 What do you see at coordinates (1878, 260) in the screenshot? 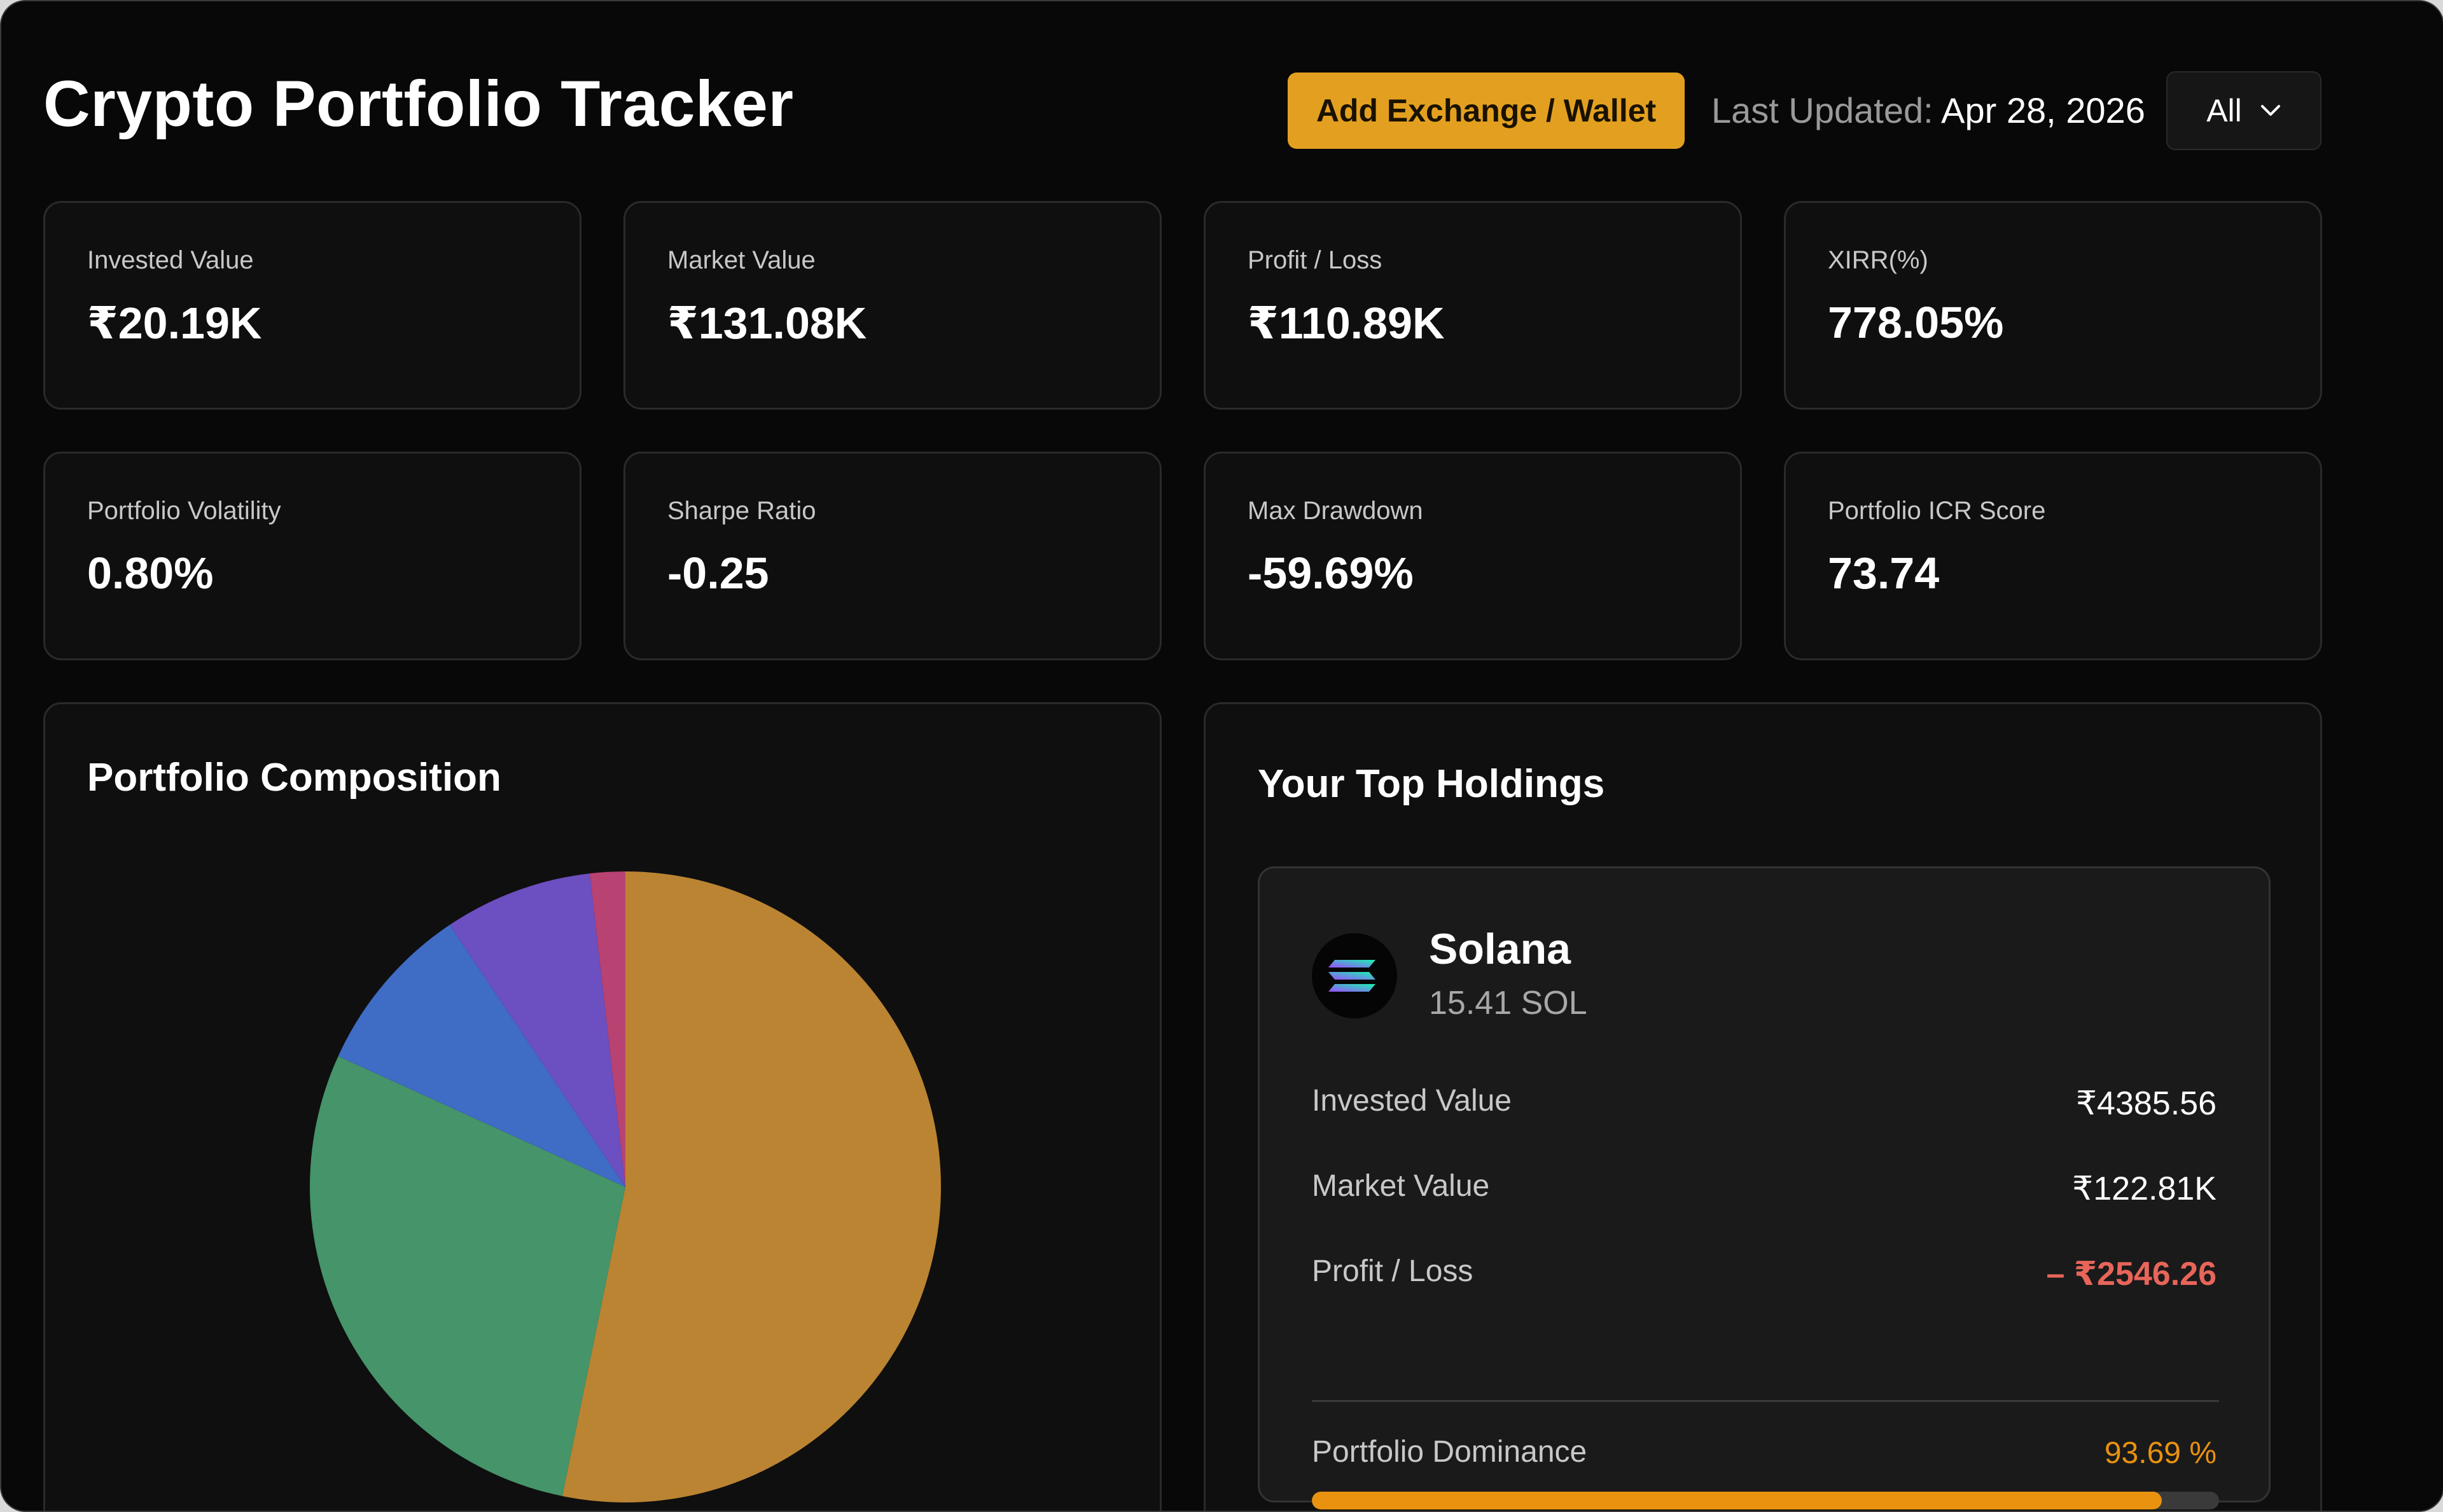
I see `metric-label: XIRR(%)` at bounding box center [1878, 260].